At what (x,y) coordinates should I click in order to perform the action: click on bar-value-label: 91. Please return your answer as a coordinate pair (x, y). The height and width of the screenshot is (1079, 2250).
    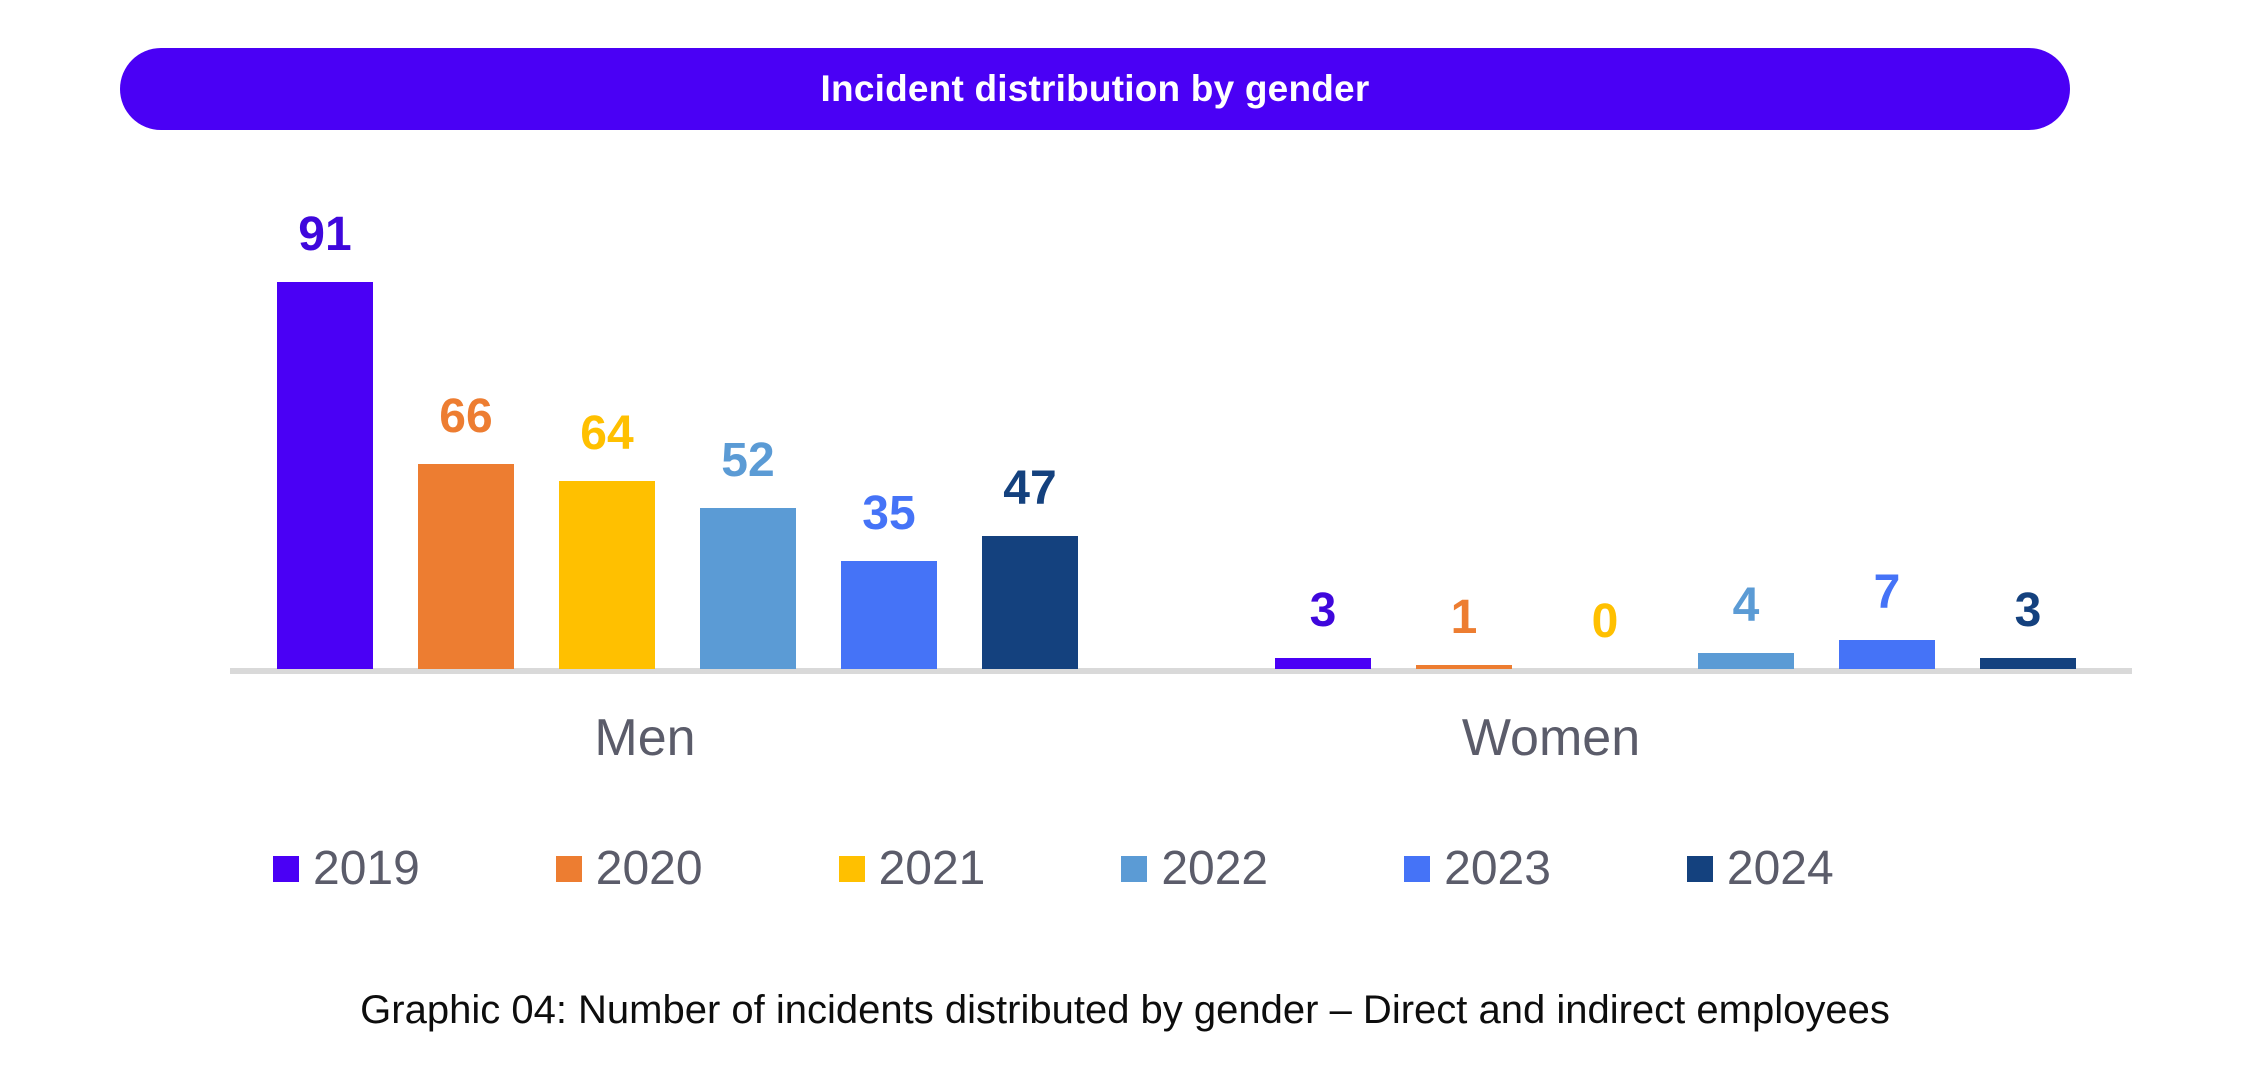
    Looking at the image, I should click on (325, 234).